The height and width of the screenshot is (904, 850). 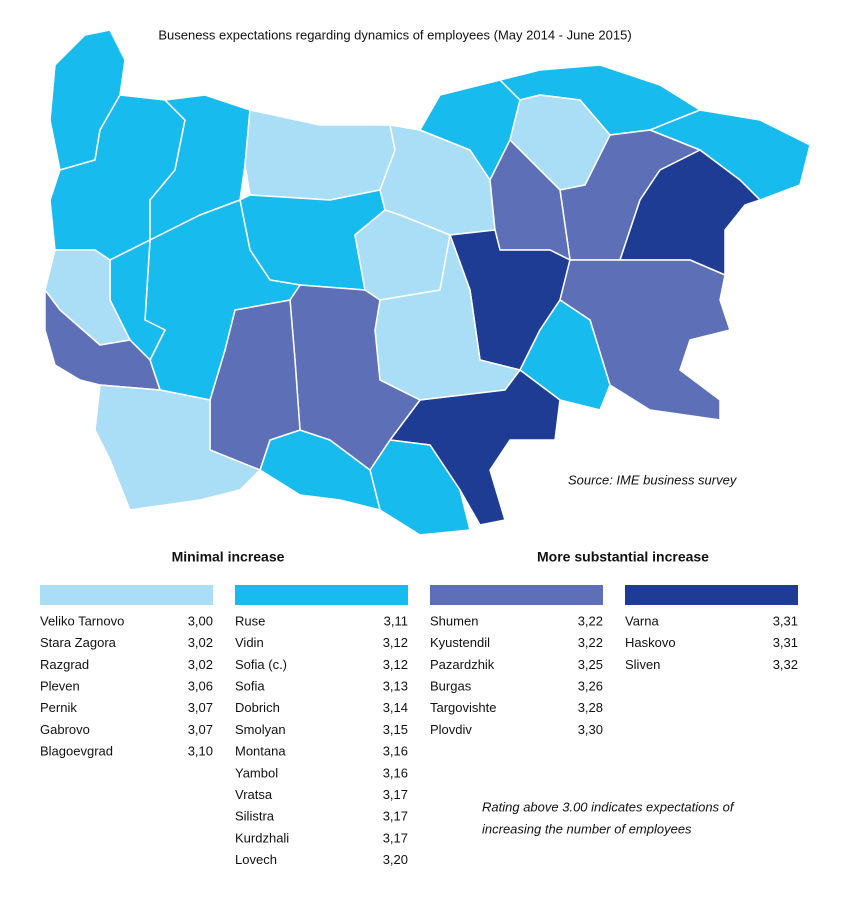 What do you see at coordinates (250, 686) in the screenshot?
I see `region-name: Sofia` at bounding box center [250, 686].